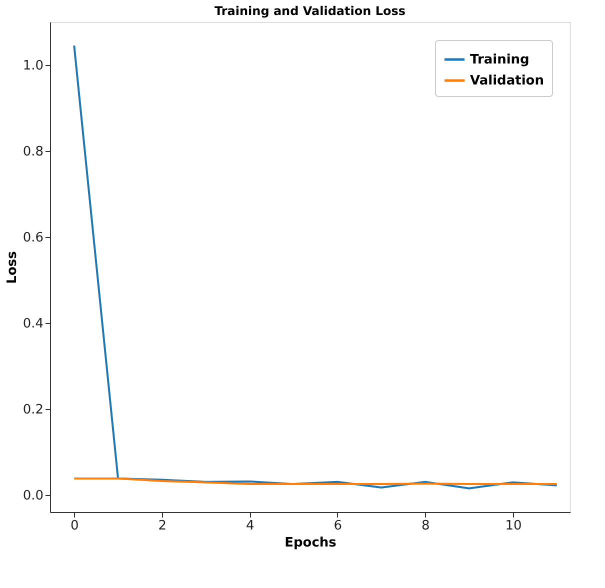  I want to click on legend-label: Validation, so click(507, 81).